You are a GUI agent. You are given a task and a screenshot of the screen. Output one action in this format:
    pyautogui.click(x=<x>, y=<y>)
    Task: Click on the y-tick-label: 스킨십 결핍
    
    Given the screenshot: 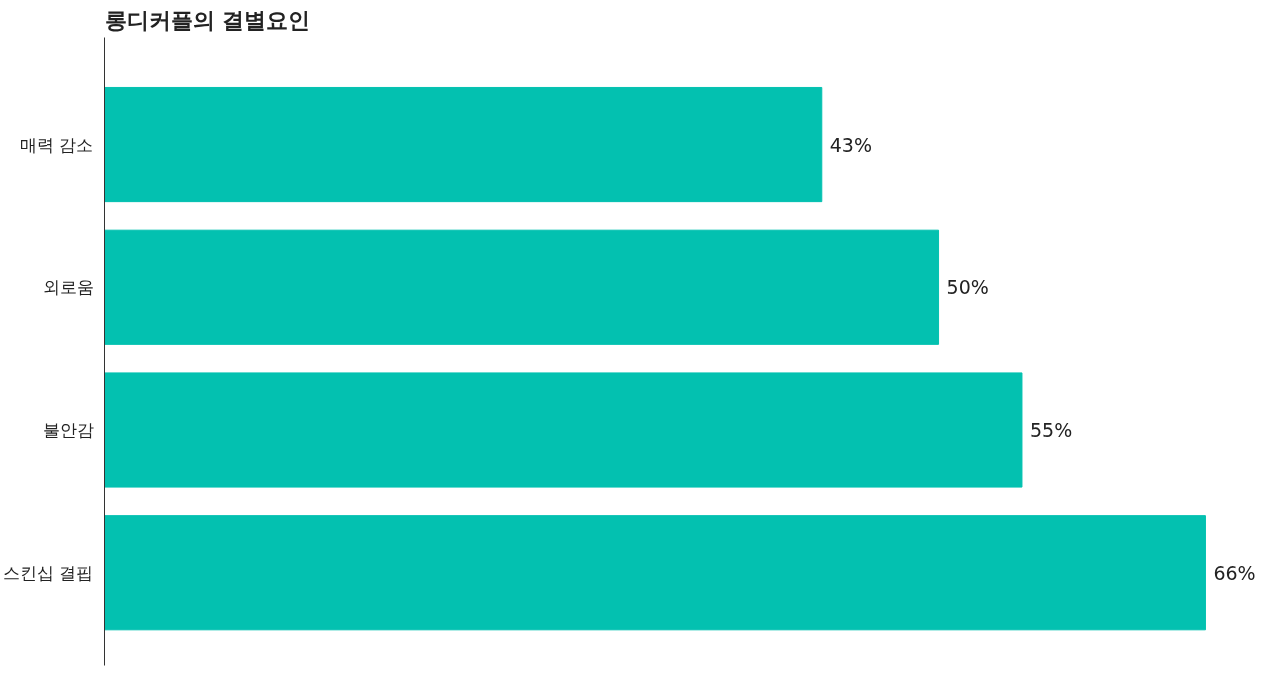 What is the action you would take?
    pyautogui.click(x=48, y=572)
    